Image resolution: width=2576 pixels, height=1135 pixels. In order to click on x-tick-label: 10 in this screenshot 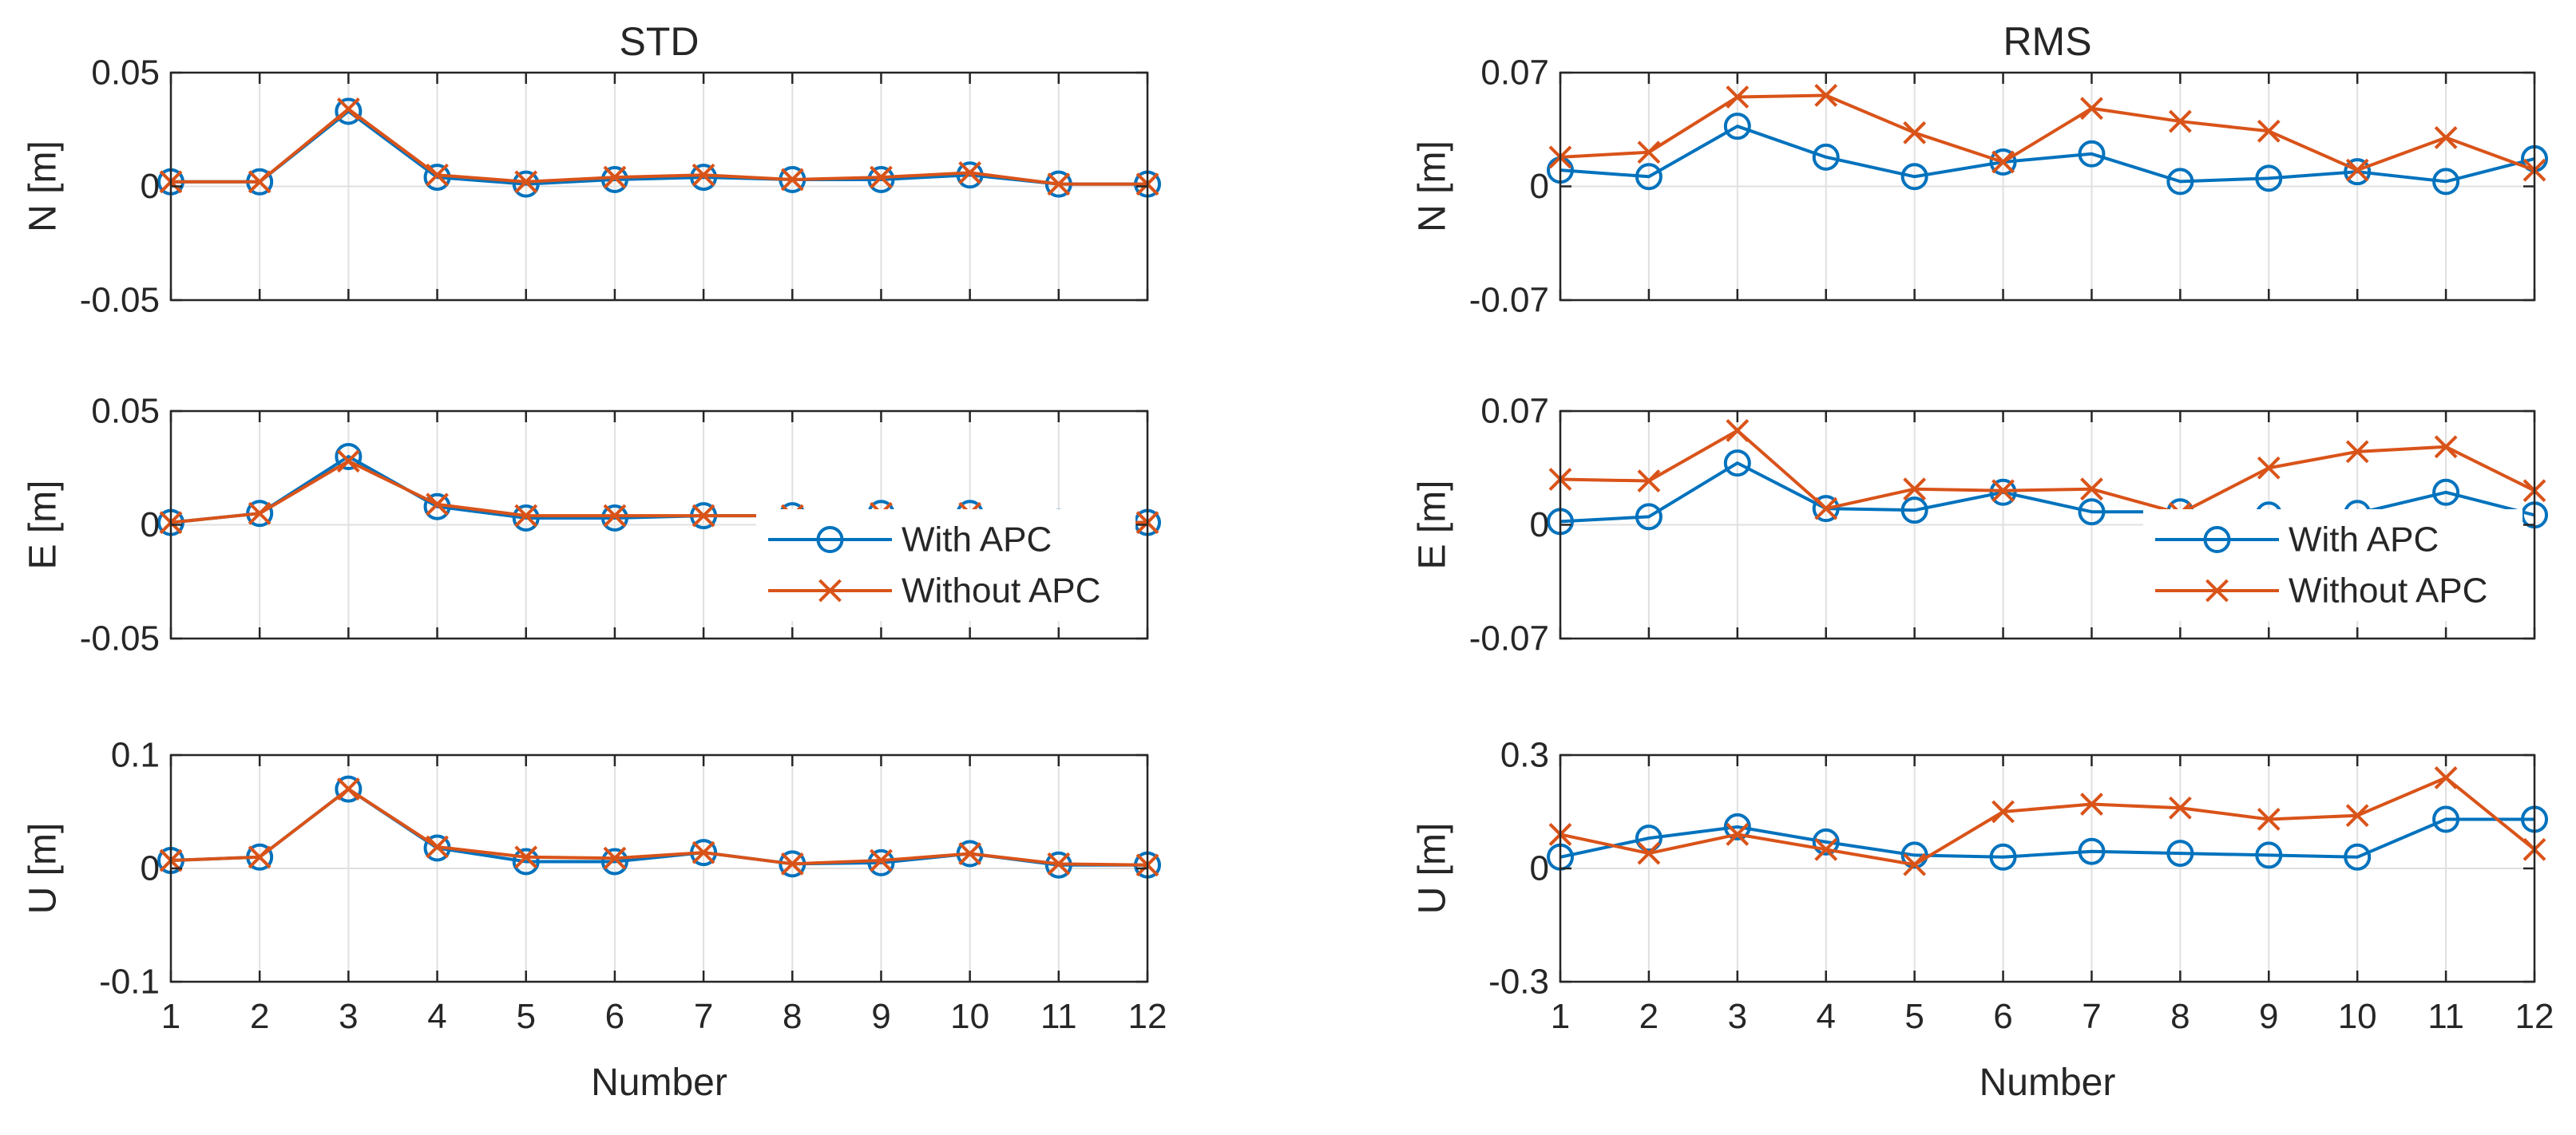, I will do `click(969, 1016)`.